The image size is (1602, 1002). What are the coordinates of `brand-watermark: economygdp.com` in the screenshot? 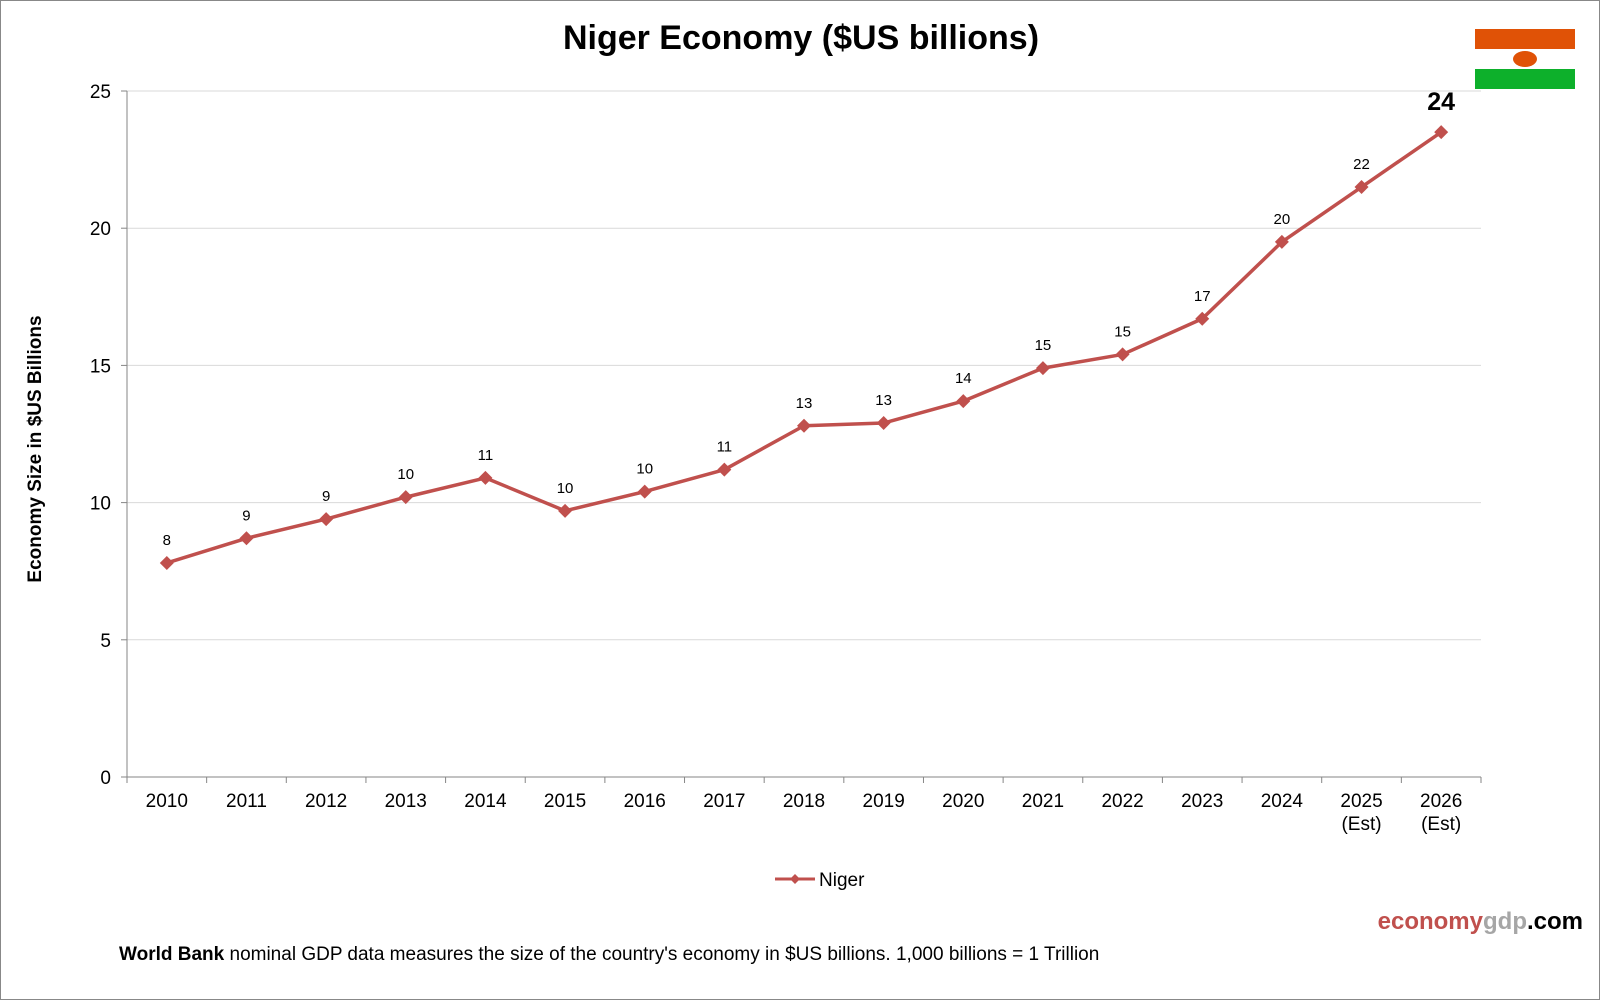 It's located at (1480, 921).